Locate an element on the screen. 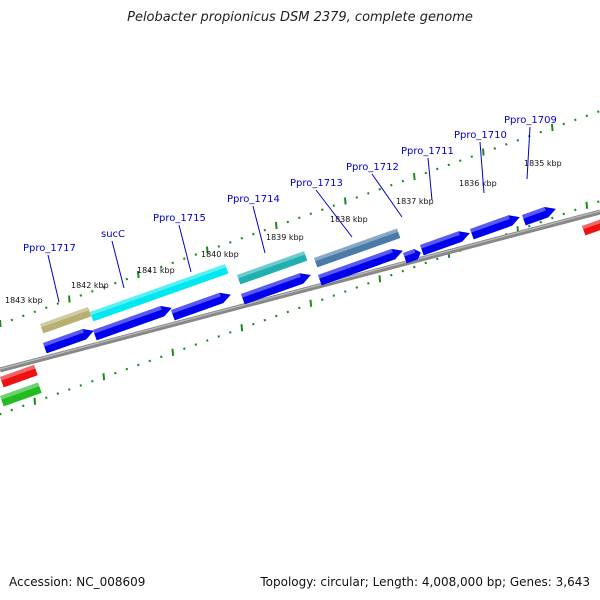  kbp-label: 1840 kbp is located at coordinates (220, 254).